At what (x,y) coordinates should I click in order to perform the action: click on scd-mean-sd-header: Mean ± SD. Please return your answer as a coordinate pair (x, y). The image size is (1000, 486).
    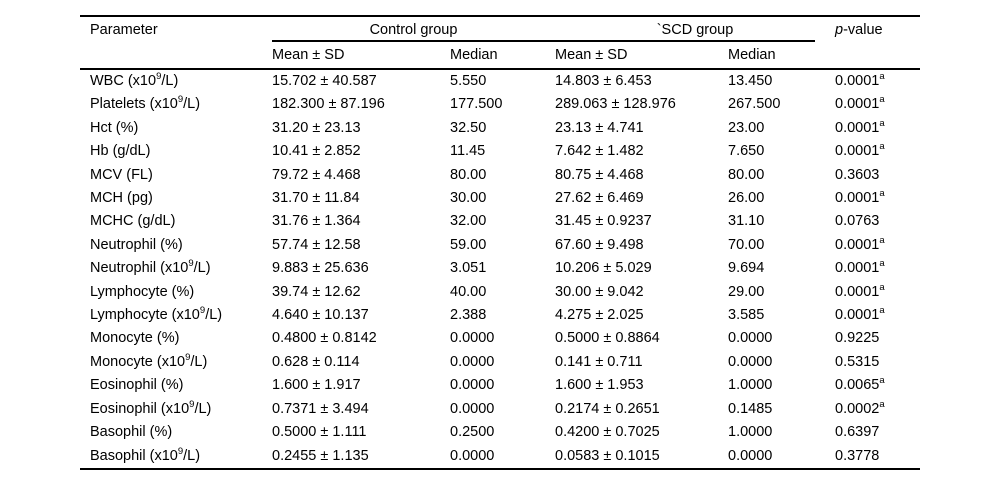
    Looking at the image, I should click on (641, 56).